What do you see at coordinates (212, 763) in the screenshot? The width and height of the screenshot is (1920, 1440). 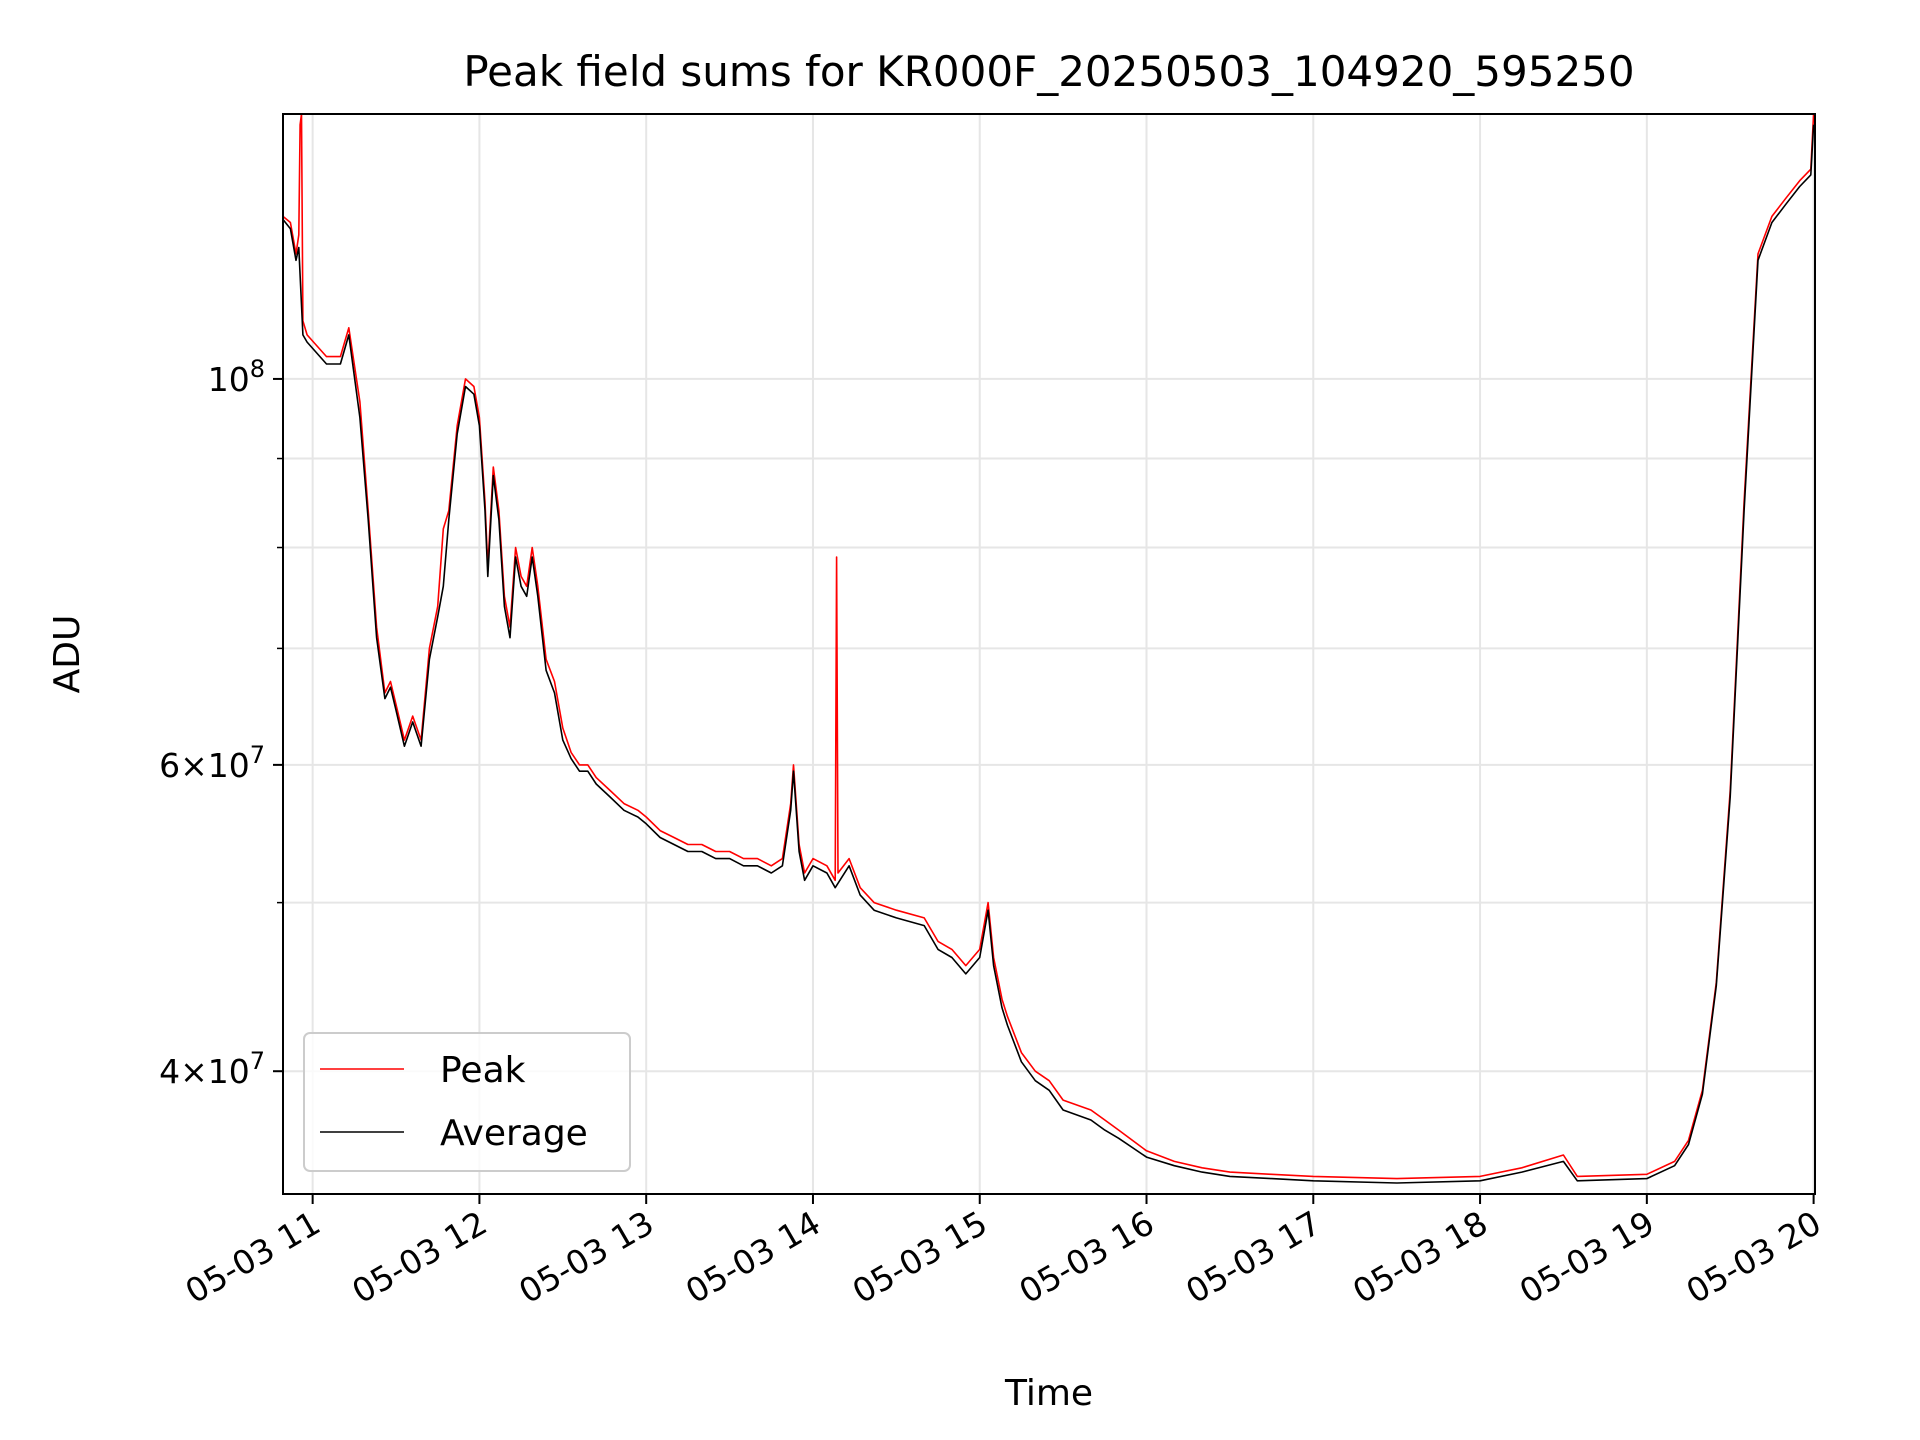 I see `y-tick-label: 6×107` at bounding box center [212, 763].